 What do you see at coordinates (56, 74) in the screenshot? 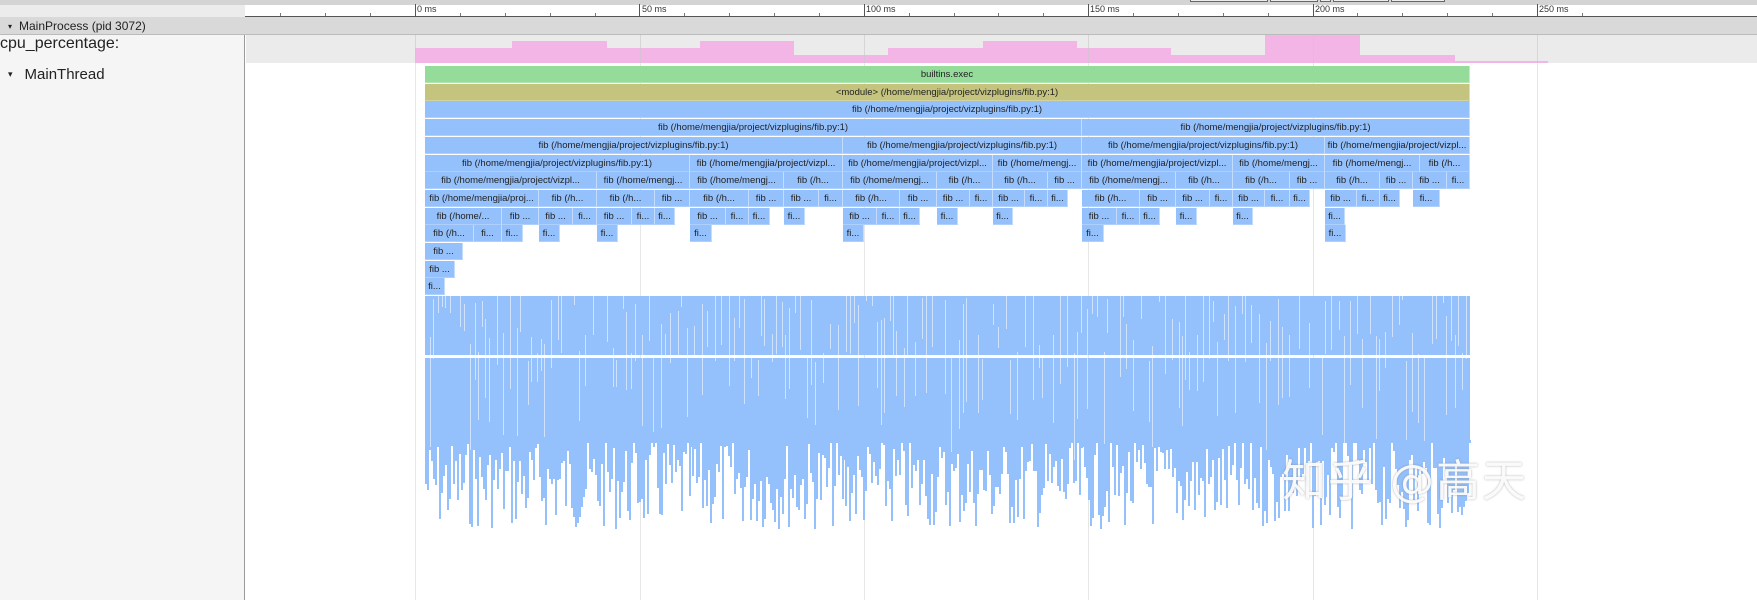
I see `thread-label: ▾ MainThread` at bounding box center [56, 74].